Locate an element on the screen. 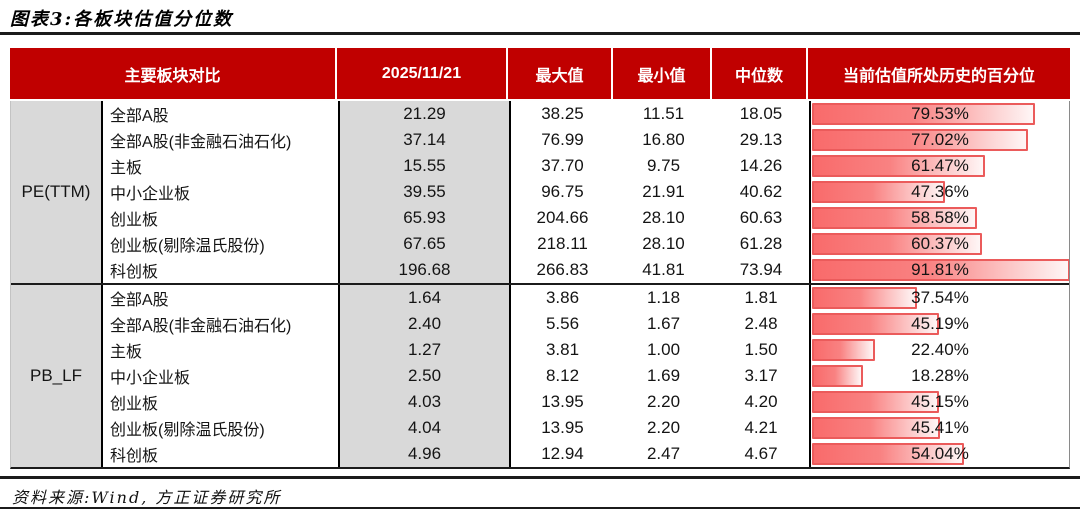 The image size is (1080, 512). header-percentile: 当前估值所处历史的百分位 is located at coordinates (939, 74).